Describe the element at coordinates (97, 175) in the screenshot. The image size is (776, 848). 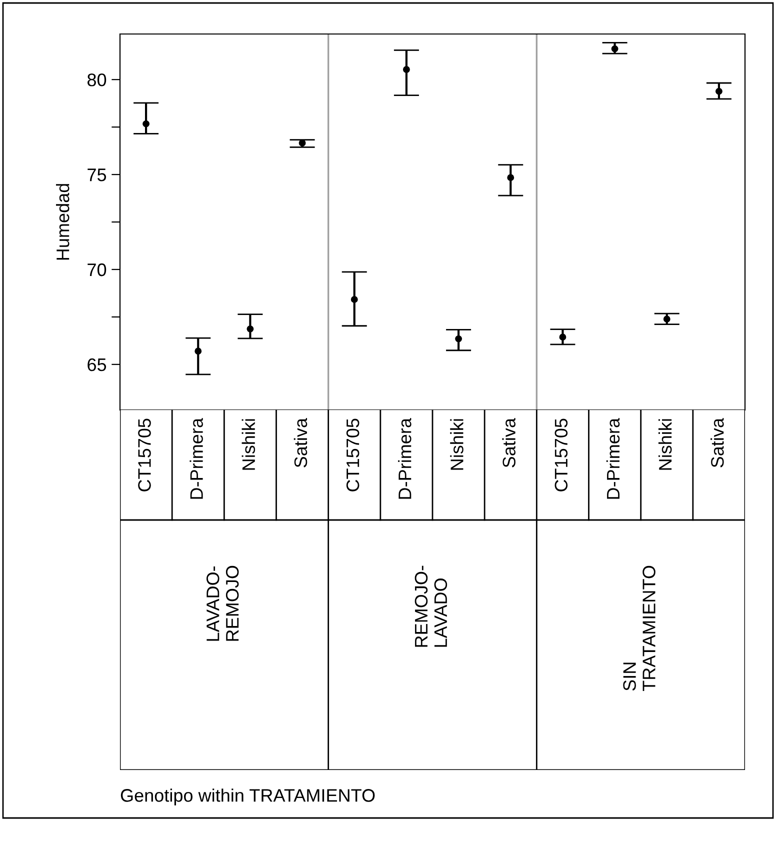
I see `y-tick-label: 75` at that location.